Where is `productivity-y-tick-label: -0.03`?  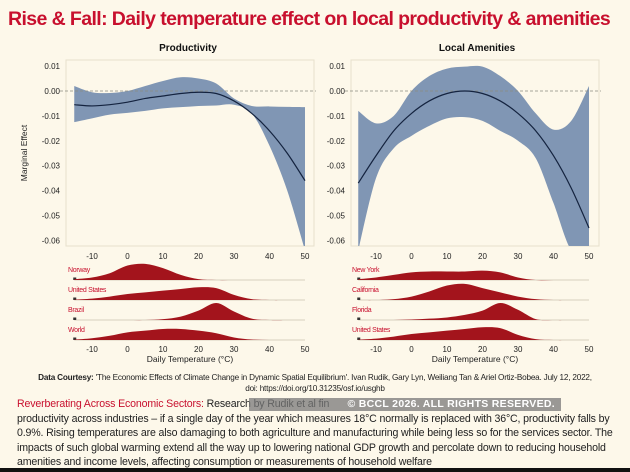 productivity-y-tick-label: -0.03 is located at coordinates (51, 166).